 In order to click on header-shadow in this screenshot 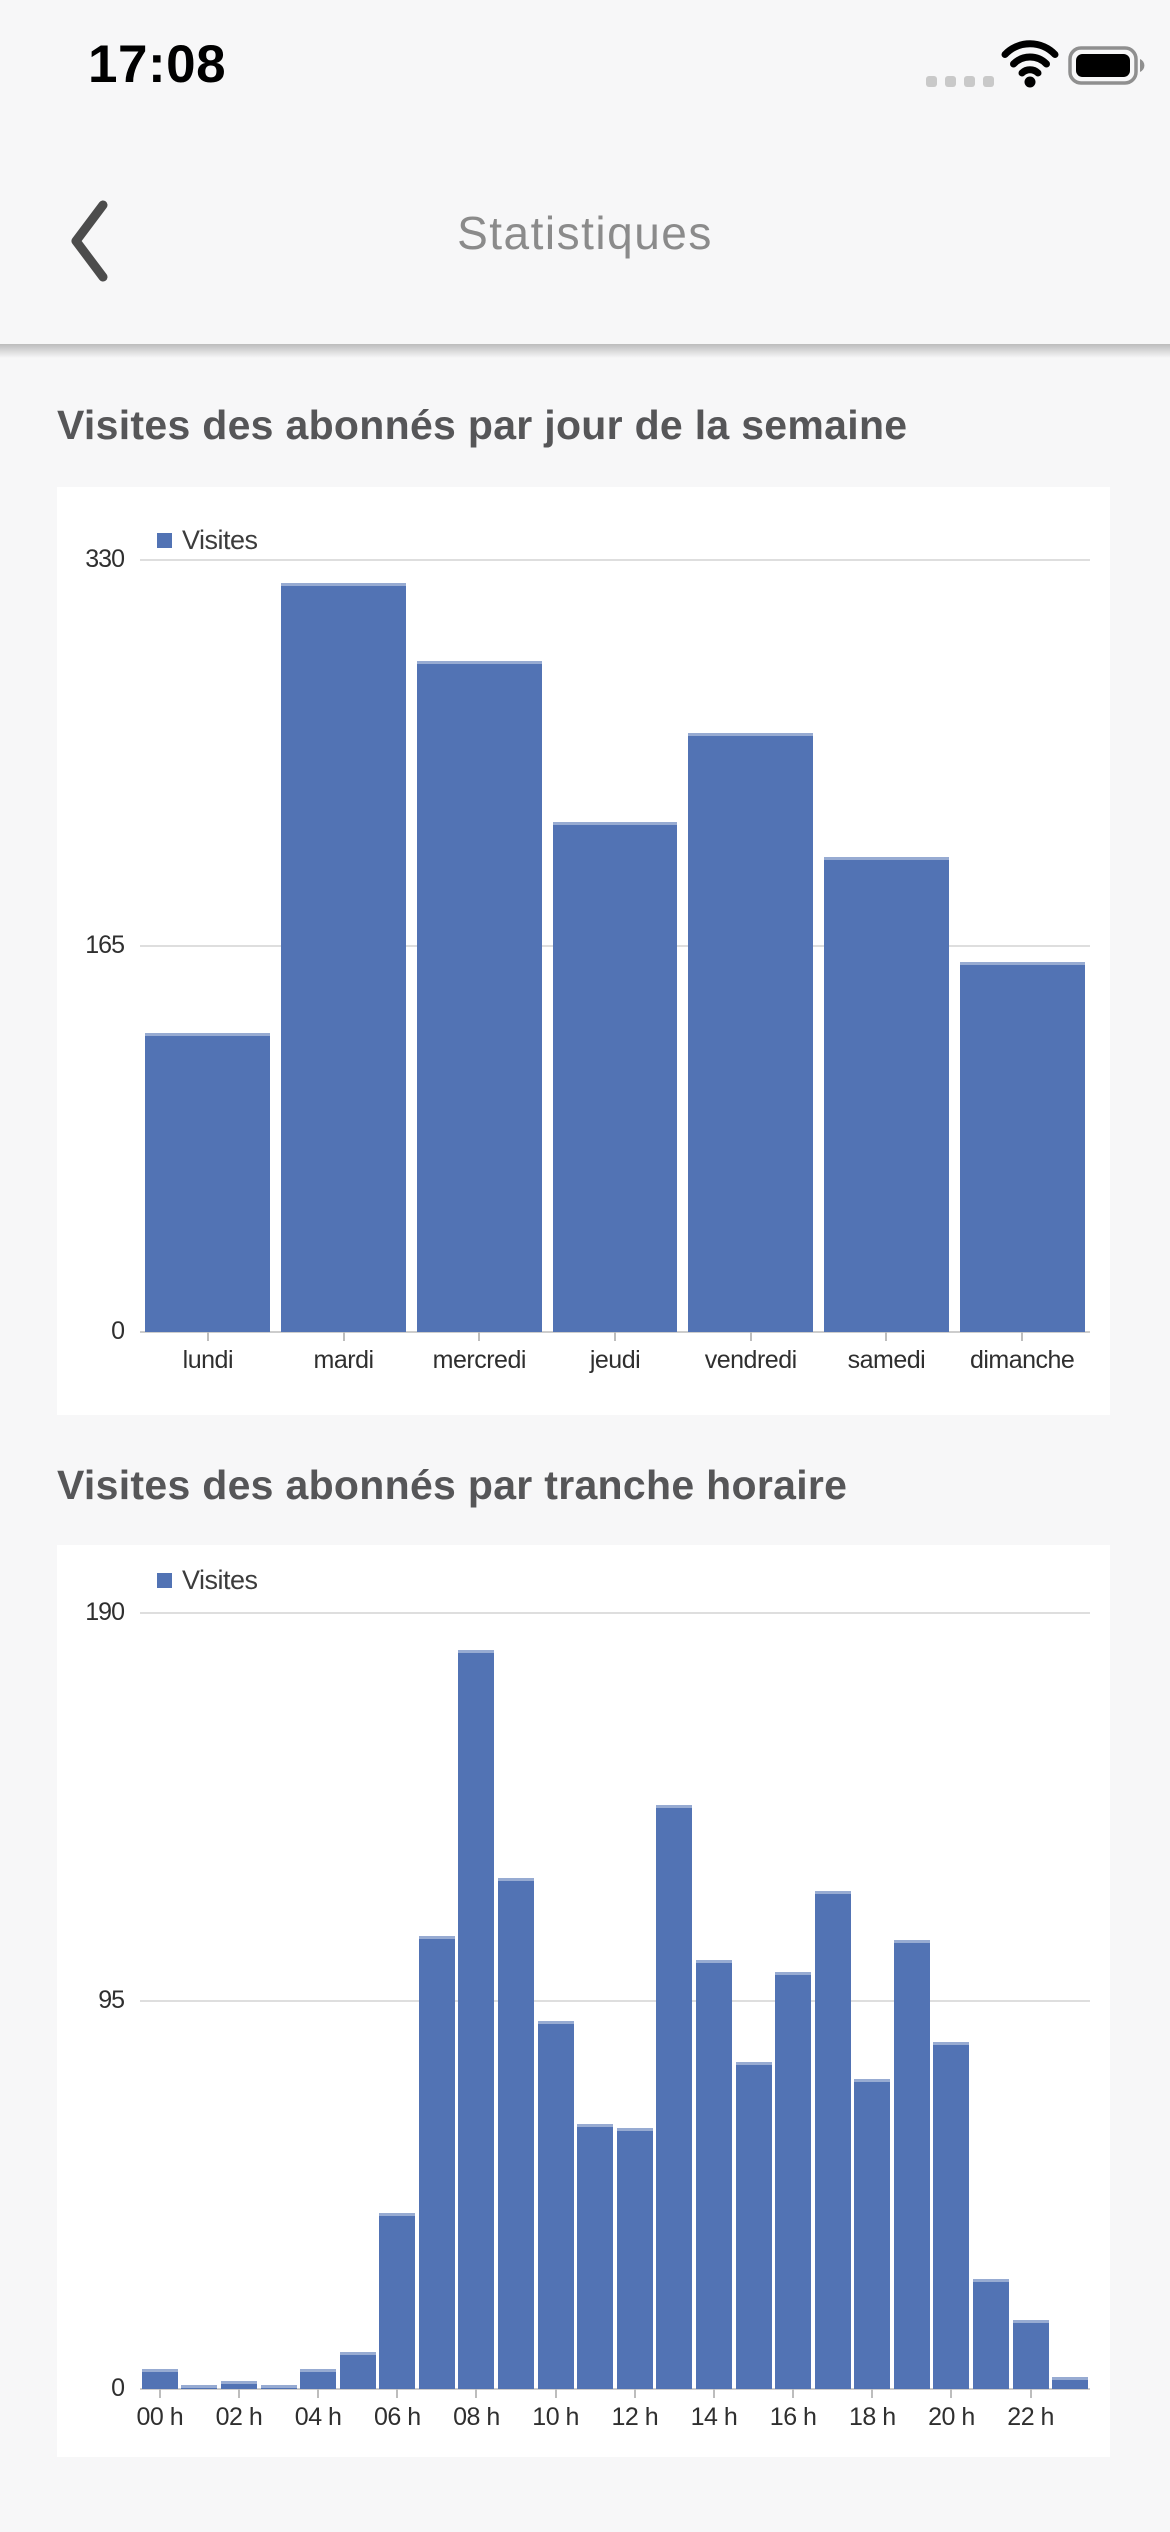, I will do `click(585, 351)`.